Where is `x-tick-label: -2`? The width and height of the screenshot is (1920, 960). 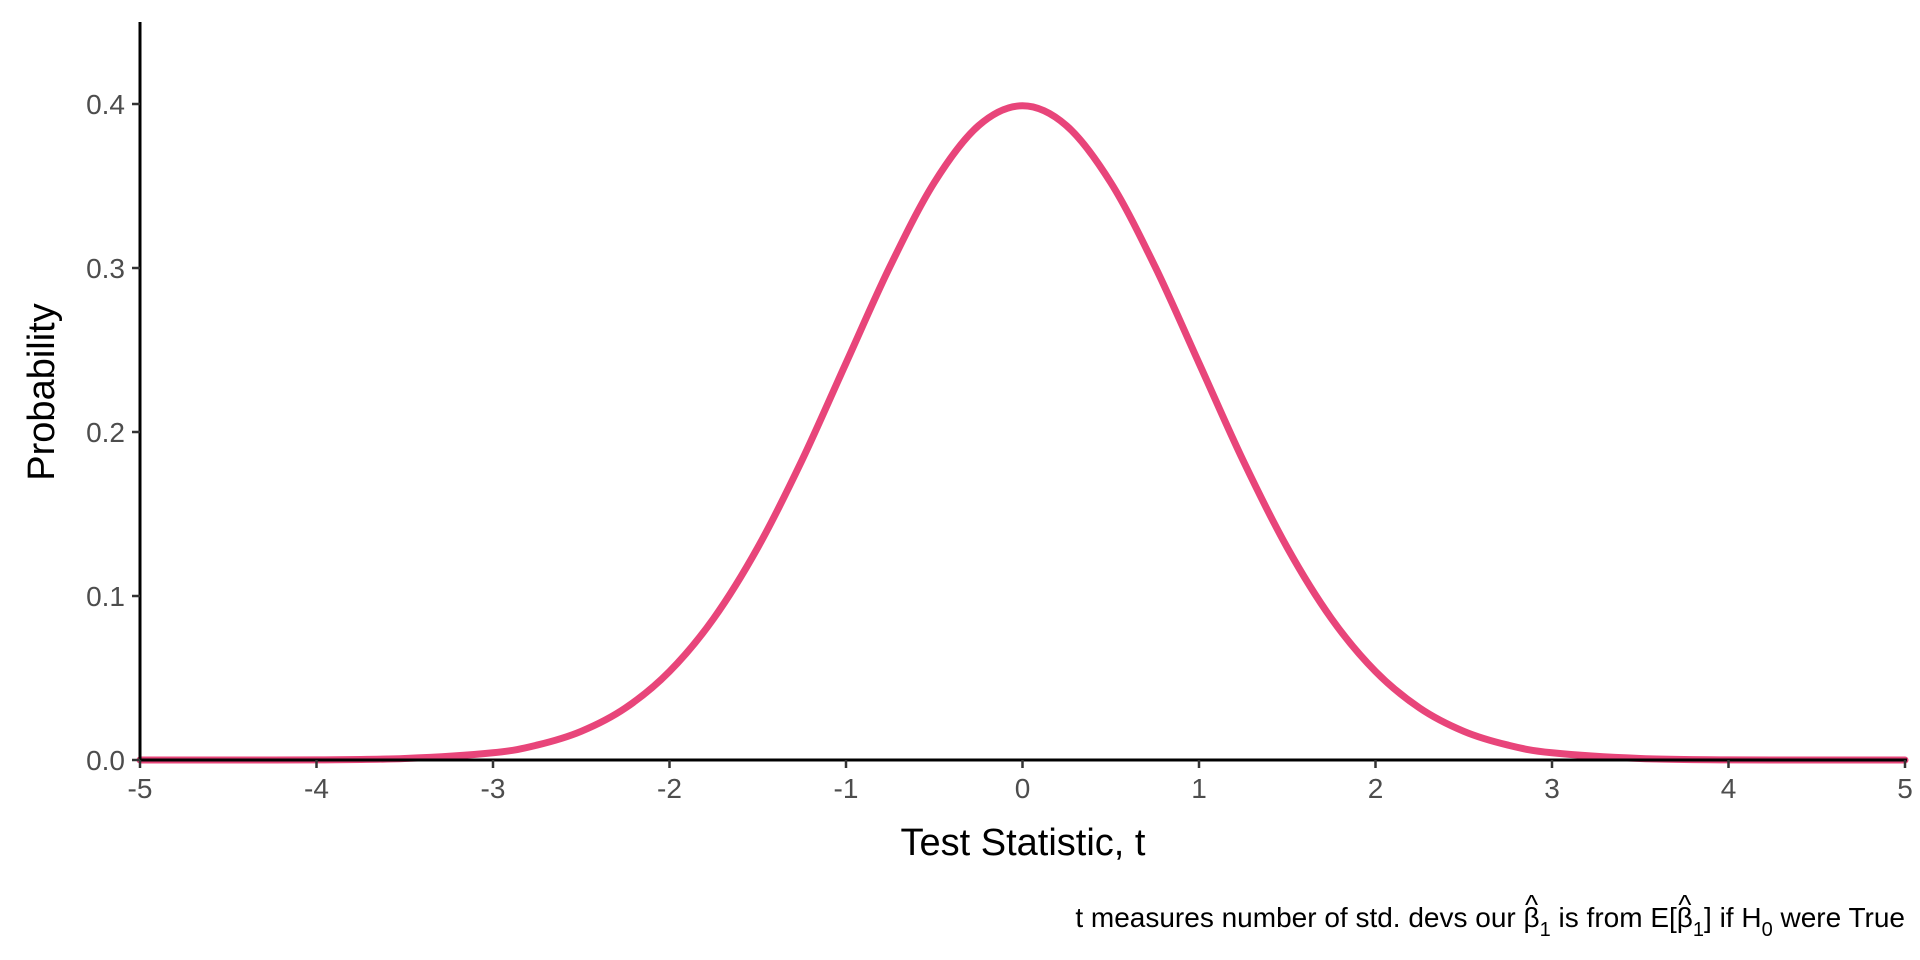 x-tick-label: -2 is located at coordinates (669, 788).